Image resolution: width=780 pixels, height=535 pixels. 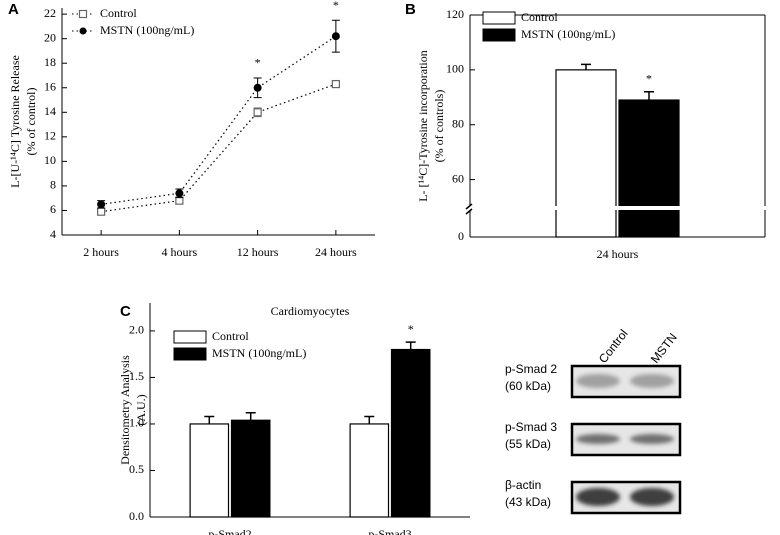 I want to click on y-tick-label: 0.0, so click(x=136, y=516).